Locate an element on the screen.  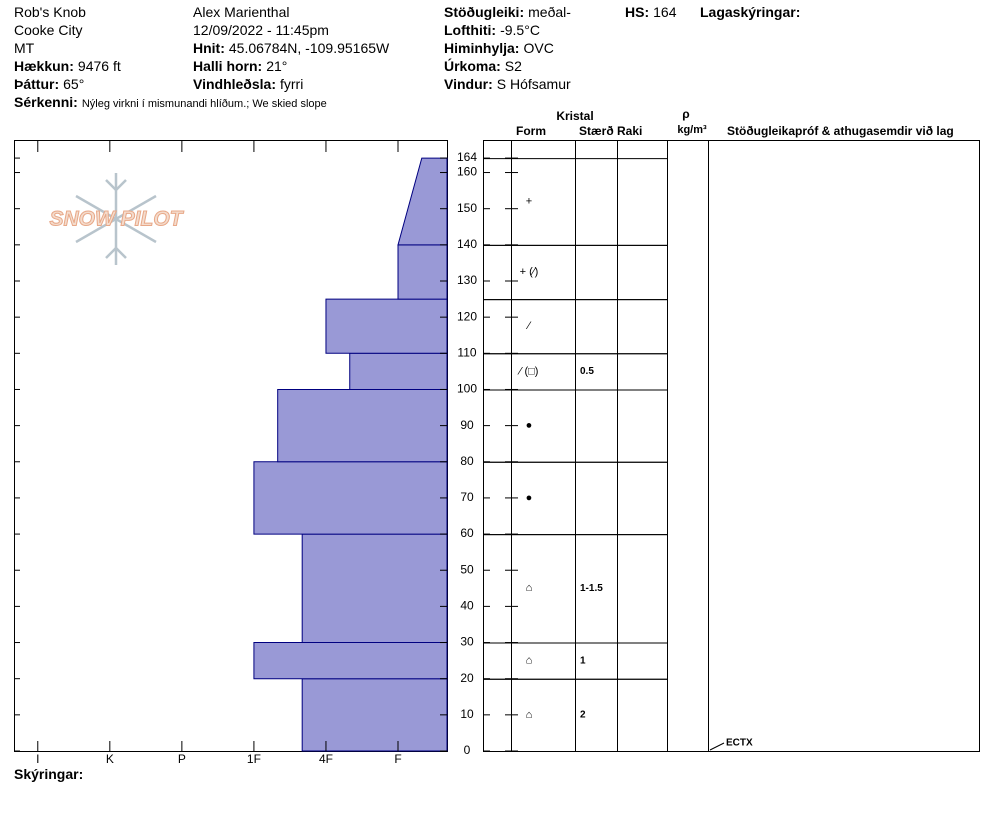
datetime: 12/09/2022 - 11:45pm is located at coordinates (261, 30).